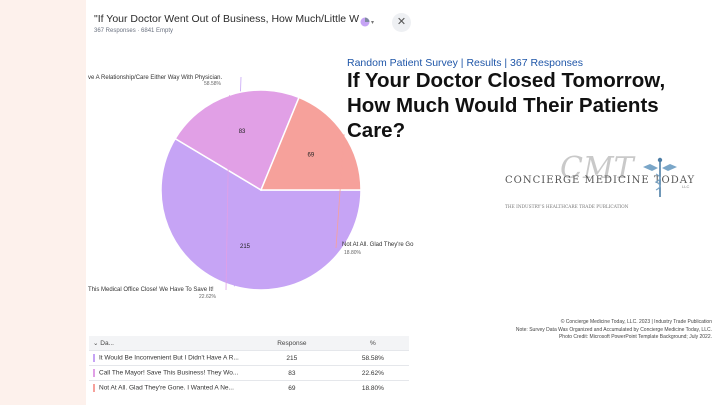  Describe the element at coordinates (372, 373) in the screenshot. I see `table-cell-percent: 22.62%` at that location.